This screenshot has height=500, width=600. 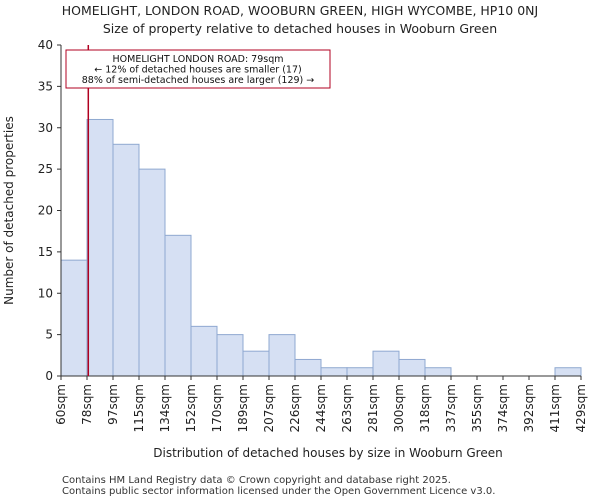 I want to click on x-tick-label: 318sqm, so click(x=425, y=408).